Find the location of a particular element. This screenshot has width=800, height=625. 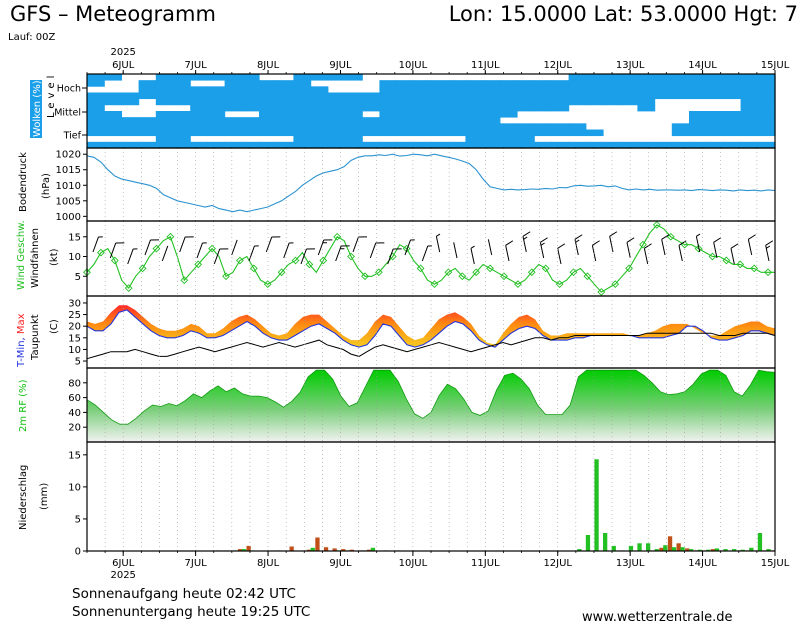

source-link: www.wetterzentrale.de is located at coordinates (657, 617).